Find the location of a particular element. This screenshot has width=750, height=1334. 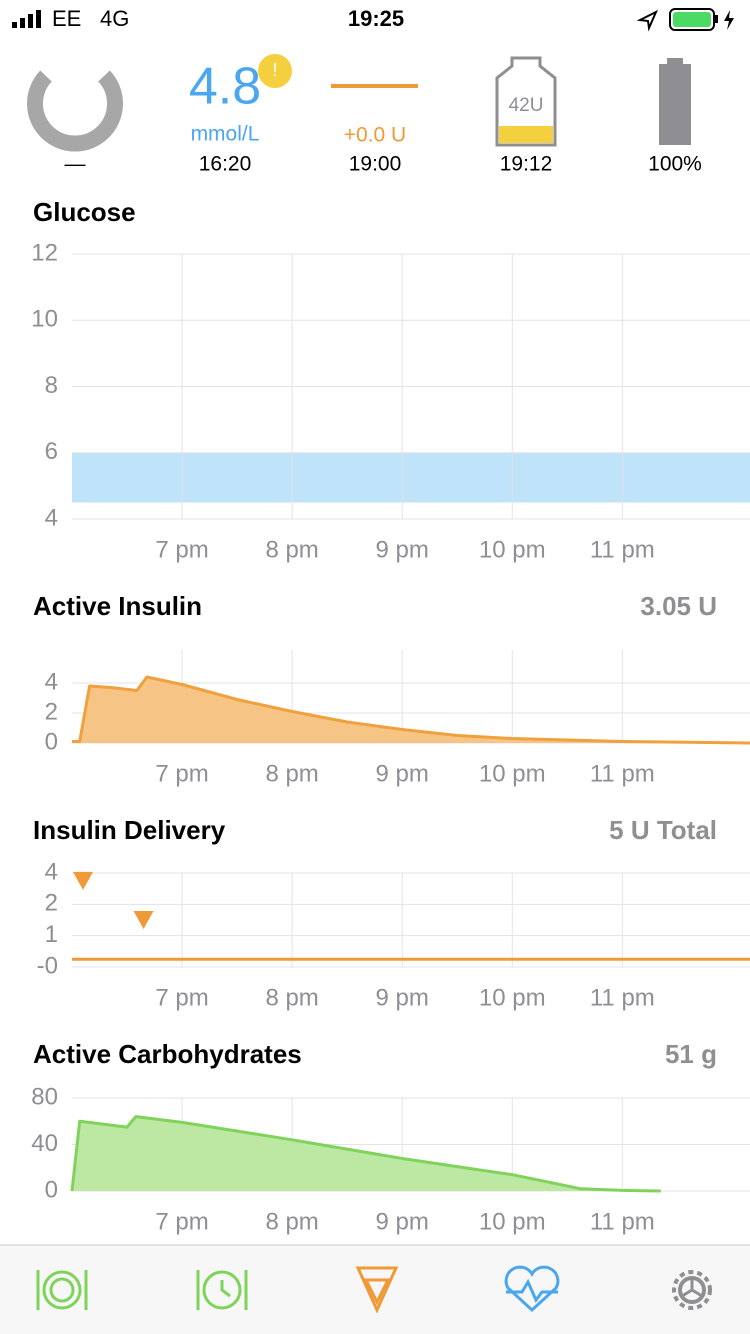

battery-cap is located at coordinates (716, 19).